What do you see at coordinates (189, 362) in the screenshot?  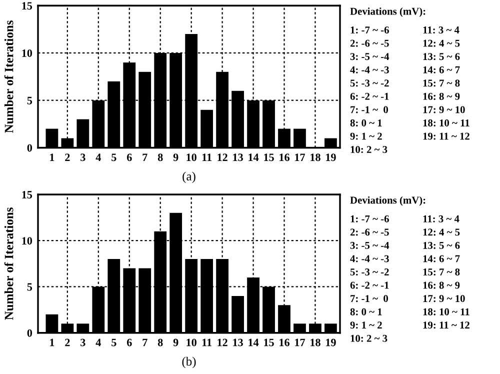 I see `x-axis-title: (b)` at bounding box center [189, 362].